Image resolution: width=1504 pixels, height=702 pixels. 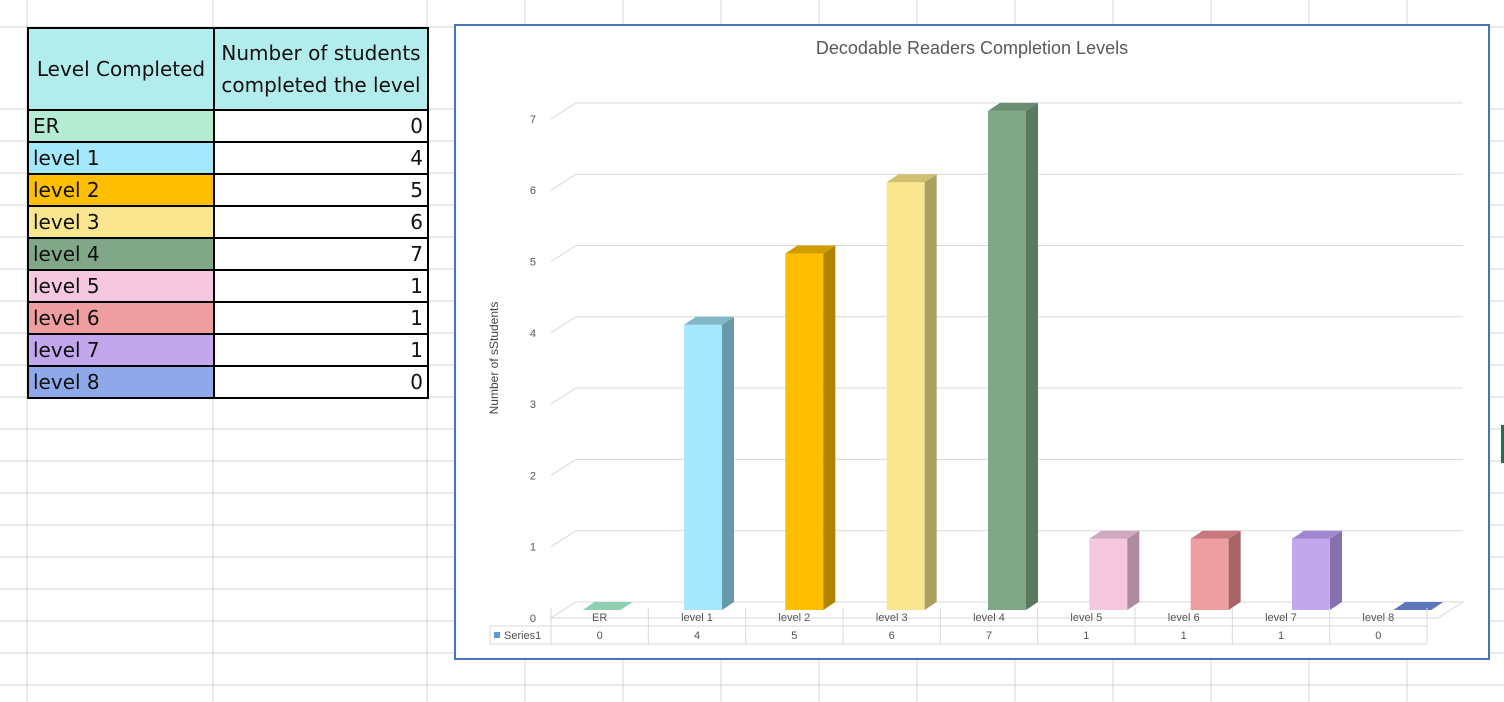 What do you see at coordinates (121, 382) in the screenshot?
I see `level-cell: level 8` at bounding box center [121, 382].